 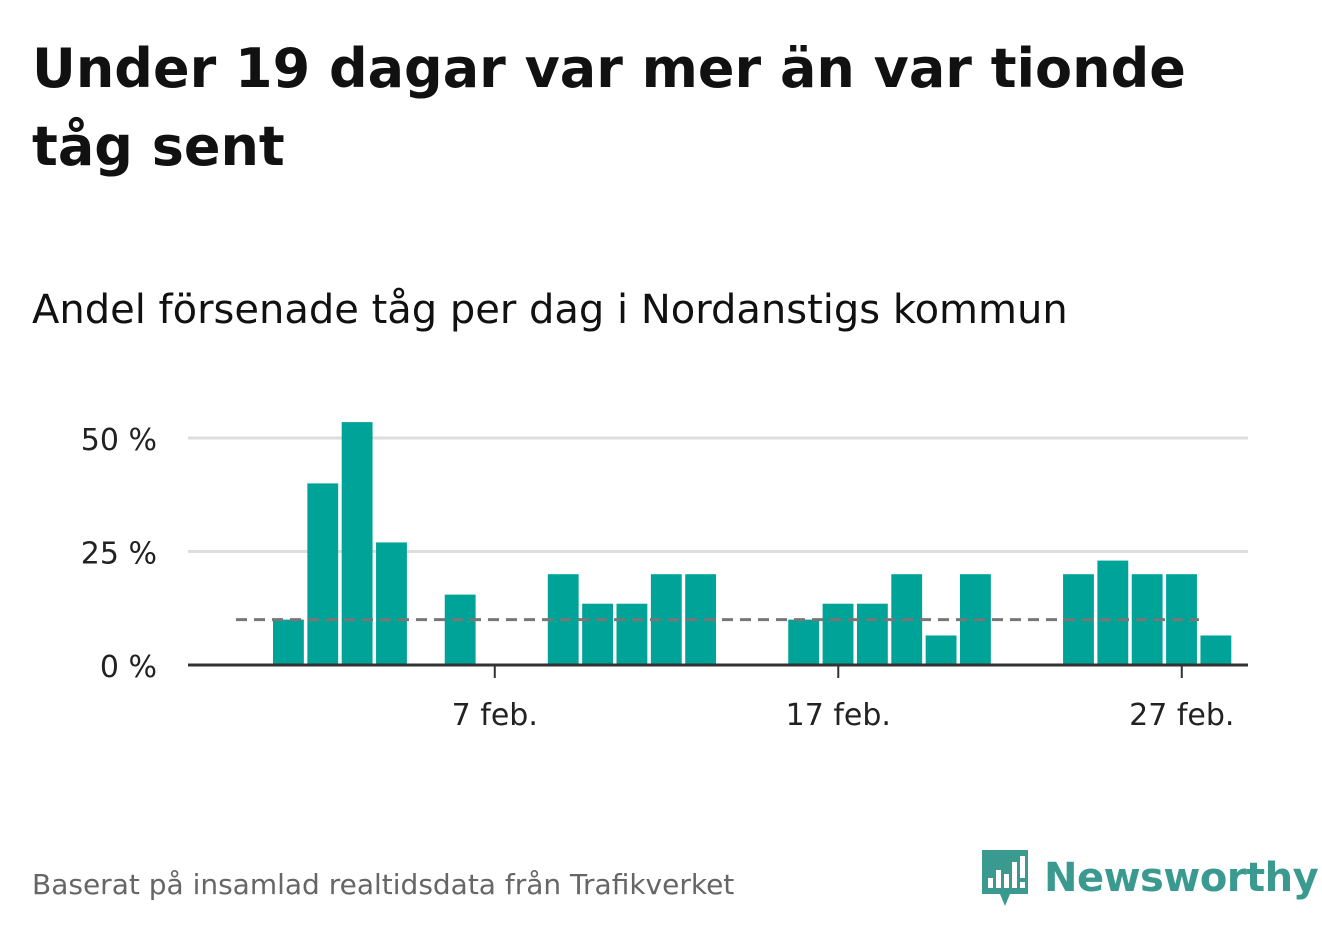 What do you see at coordinates (495, 715) in the screenshot?
I see `x-tick-label: 7 feb.` at bounding box center [495, 715].